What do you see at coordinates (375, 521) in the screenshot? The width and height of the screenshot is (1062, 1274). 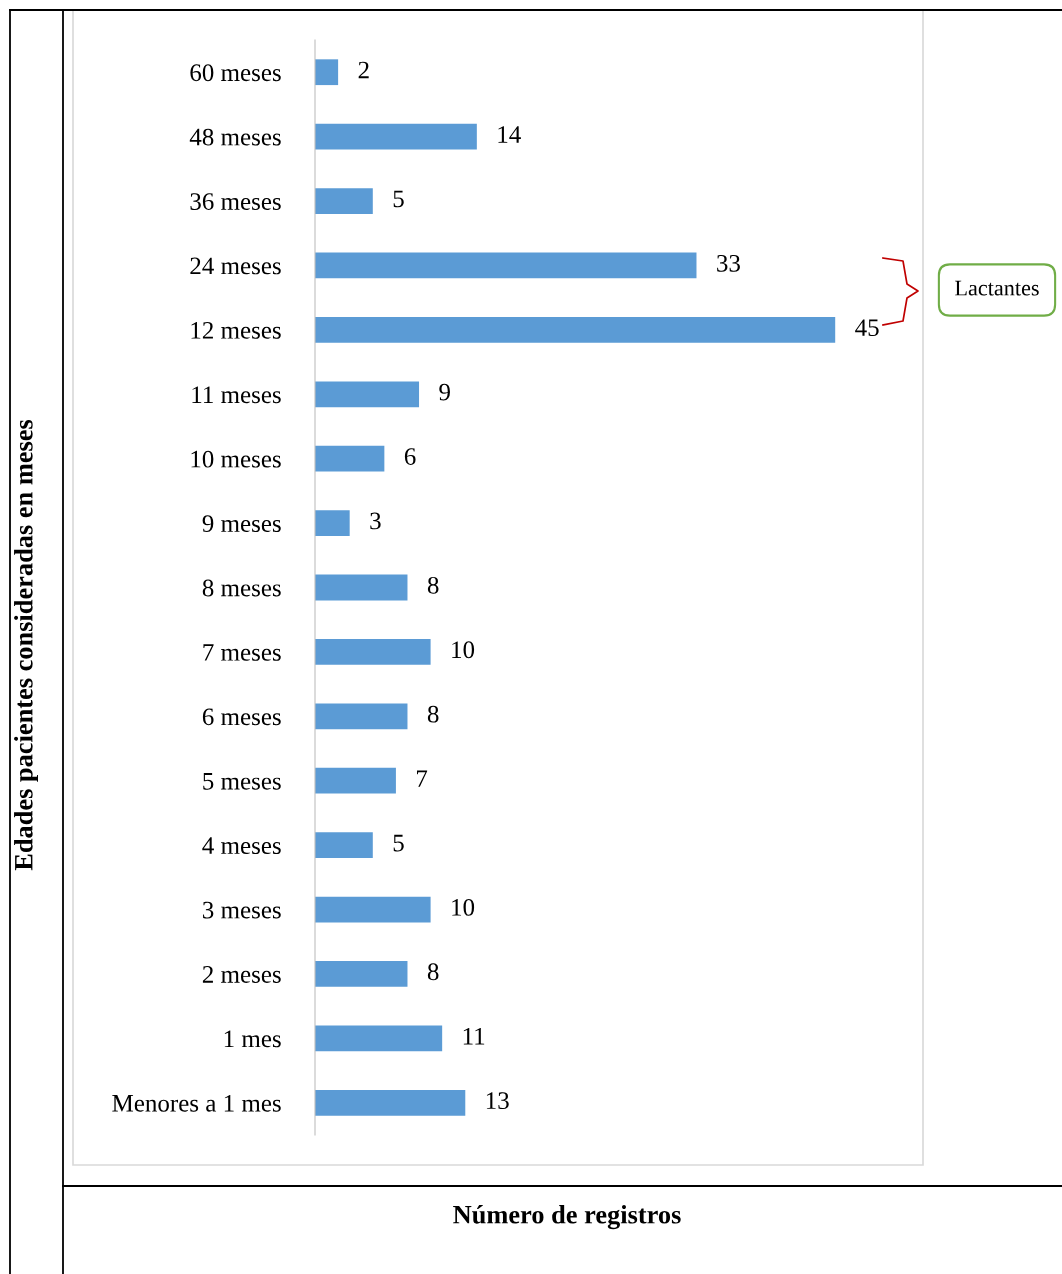 I see `data-label: 3` at bounding box center [375, 521].